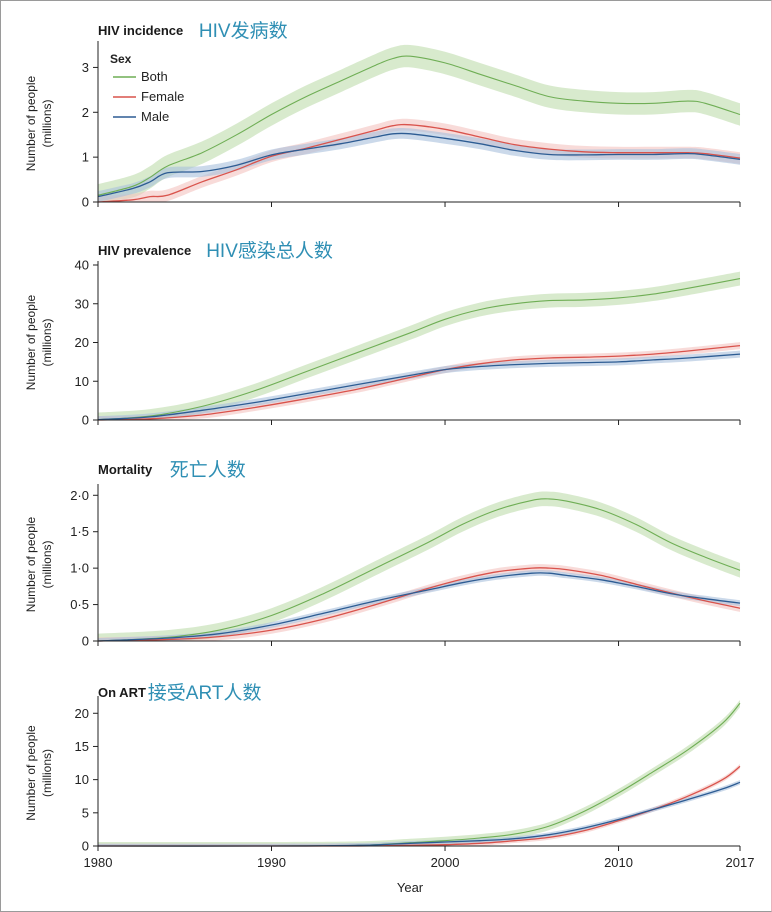 The height and width of the screenshot is (912, 772). Describe the element at coordinates (85, 157) in the screenshot. I see `y-tick-label: 1` at that location.